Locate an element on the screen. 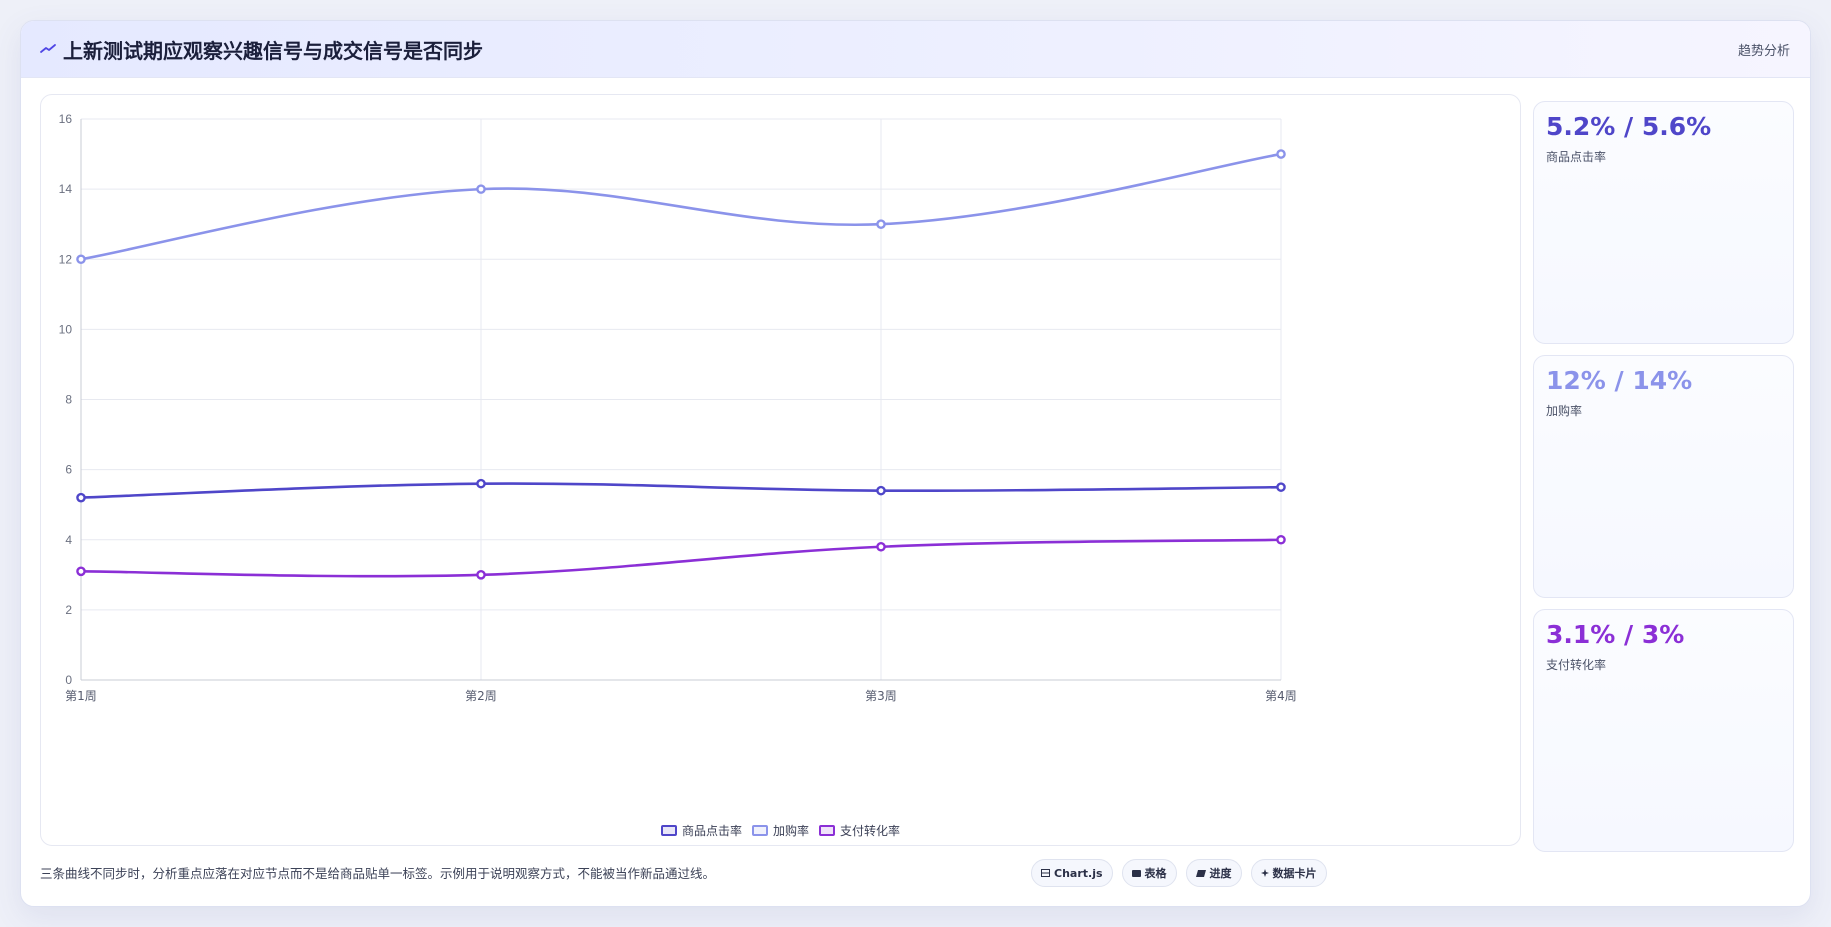 The image size is (1831, 927). legend-item: 商品点击率 is located at coordinates (701, 830).